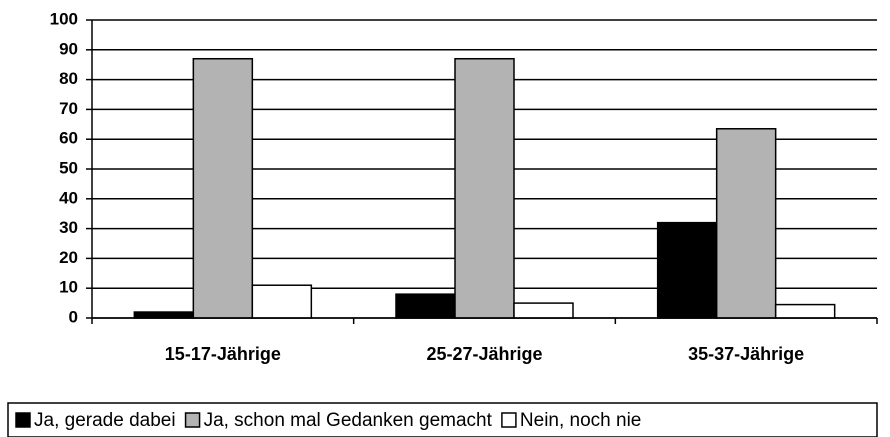  What do you see at coordinates (68, 227) in the screenshot?
I see `y-tick-label: 30` at bounding box center [68, 227].